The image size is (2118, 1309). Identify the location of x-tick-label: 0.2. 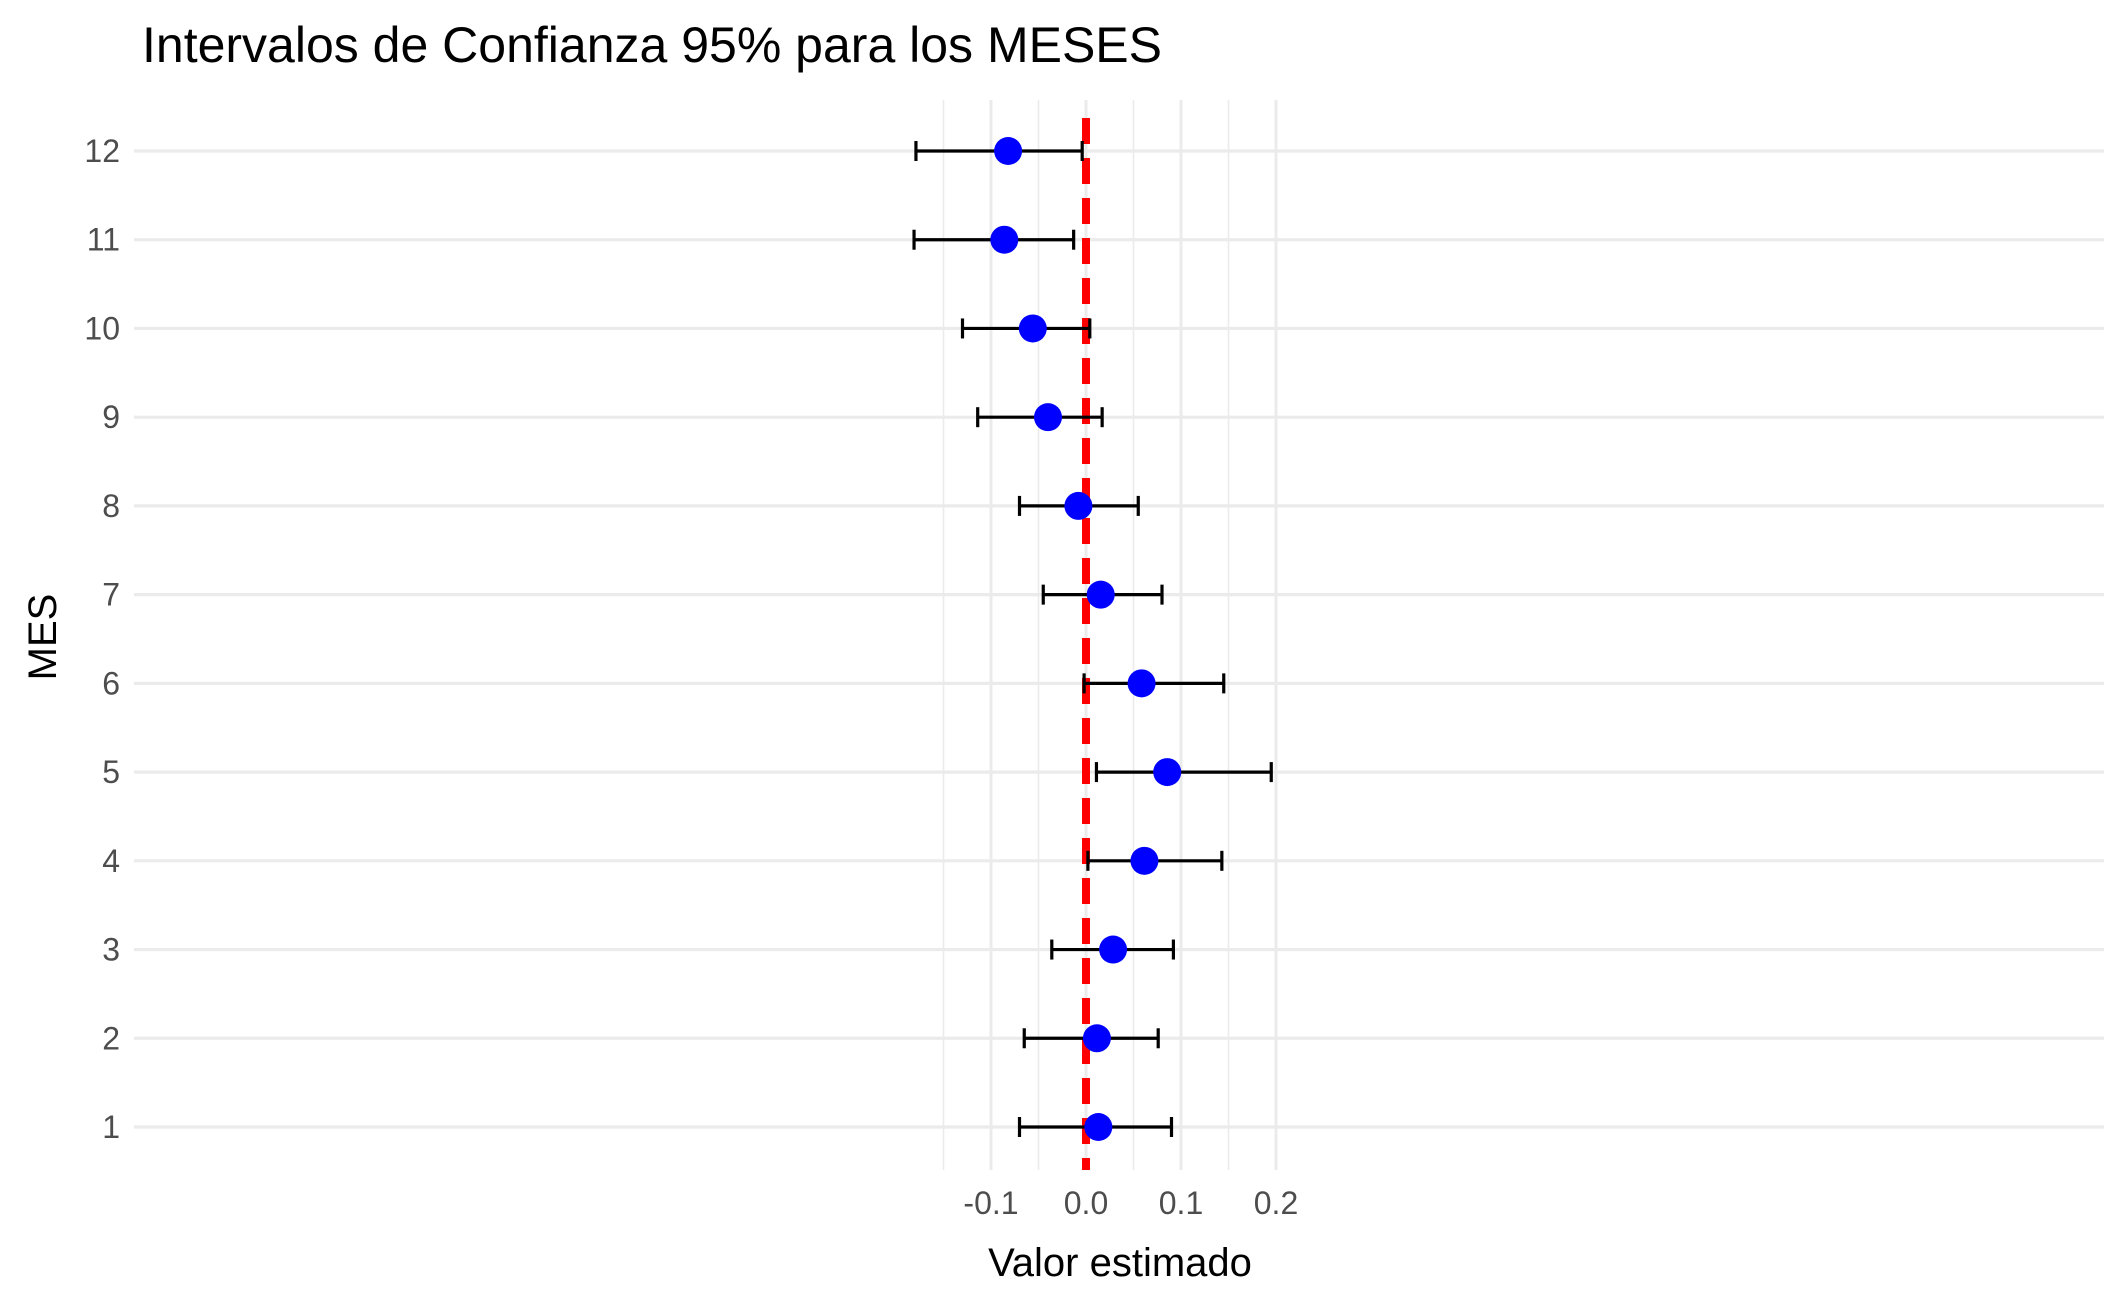
(1276, 1203).